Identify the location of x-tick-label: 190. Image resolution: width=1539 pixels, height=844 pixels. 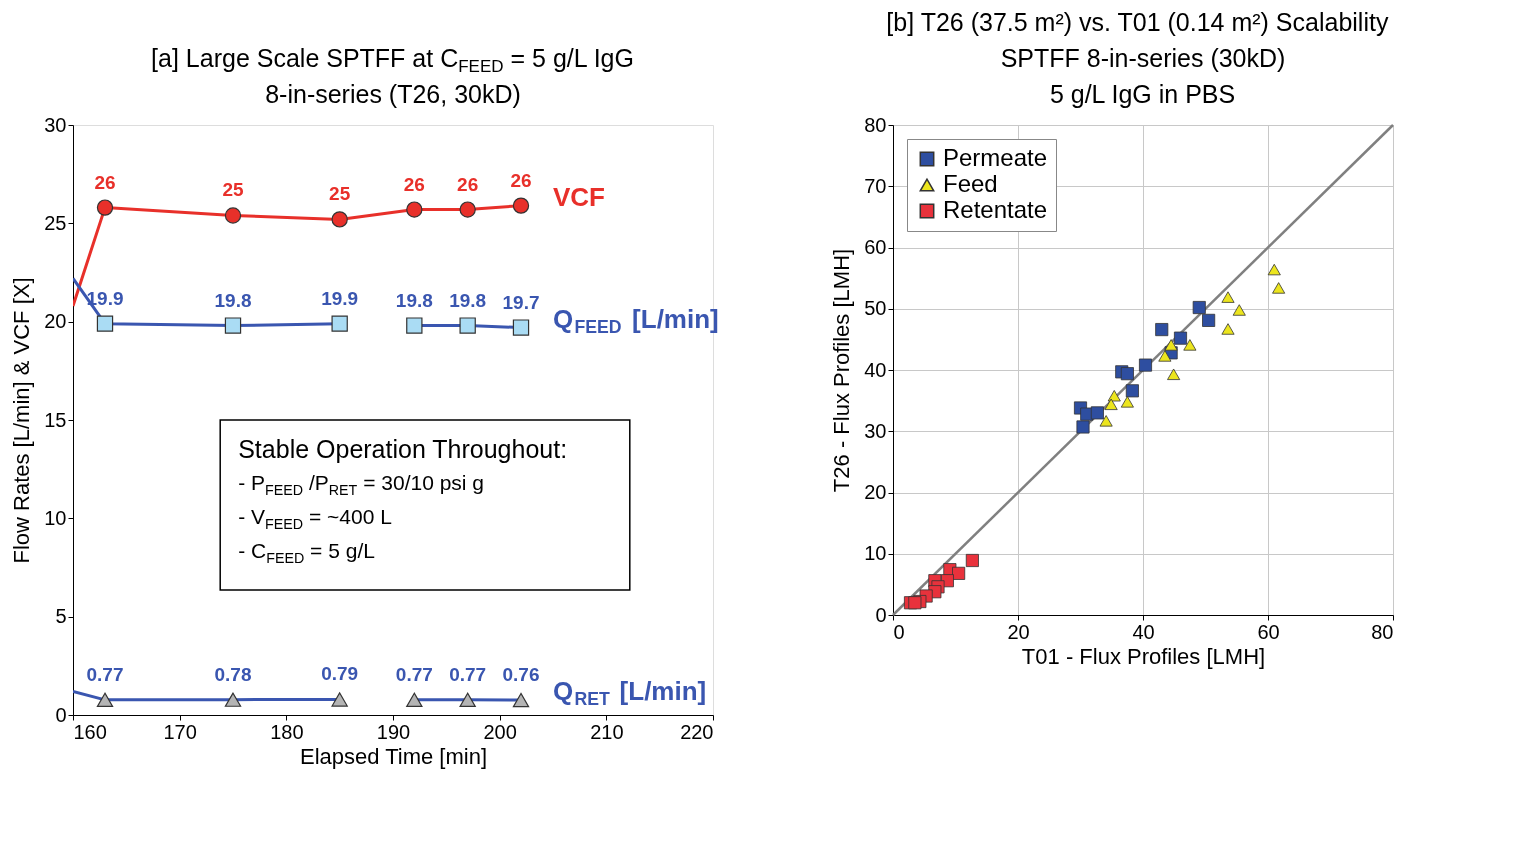
(393, 731).